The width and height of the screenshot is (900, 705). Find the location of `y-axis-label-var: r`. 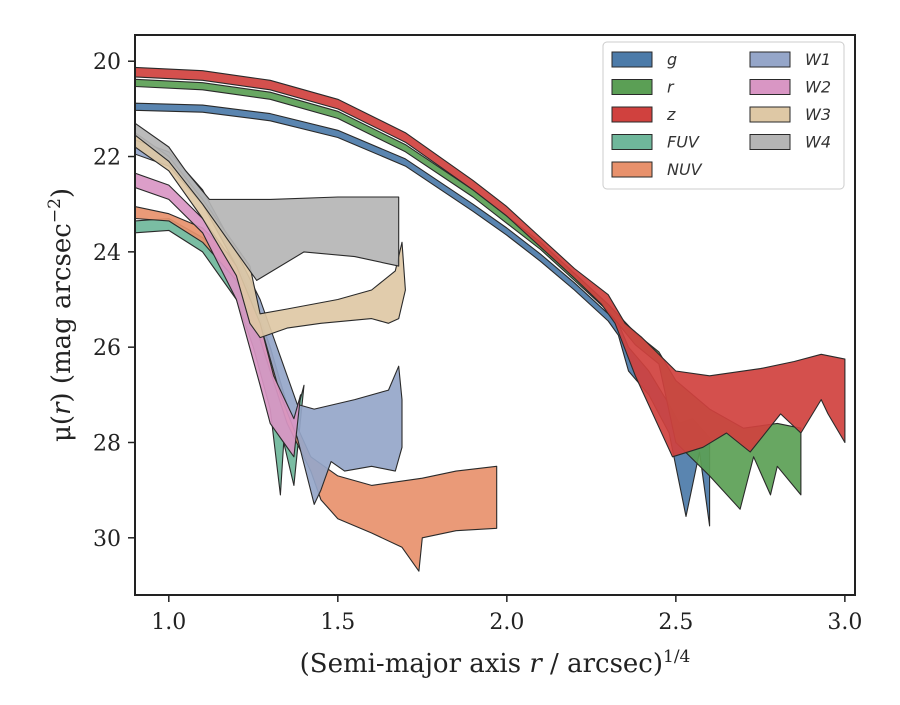

y-axis-label-var: r is located at coordinates (62, 408).